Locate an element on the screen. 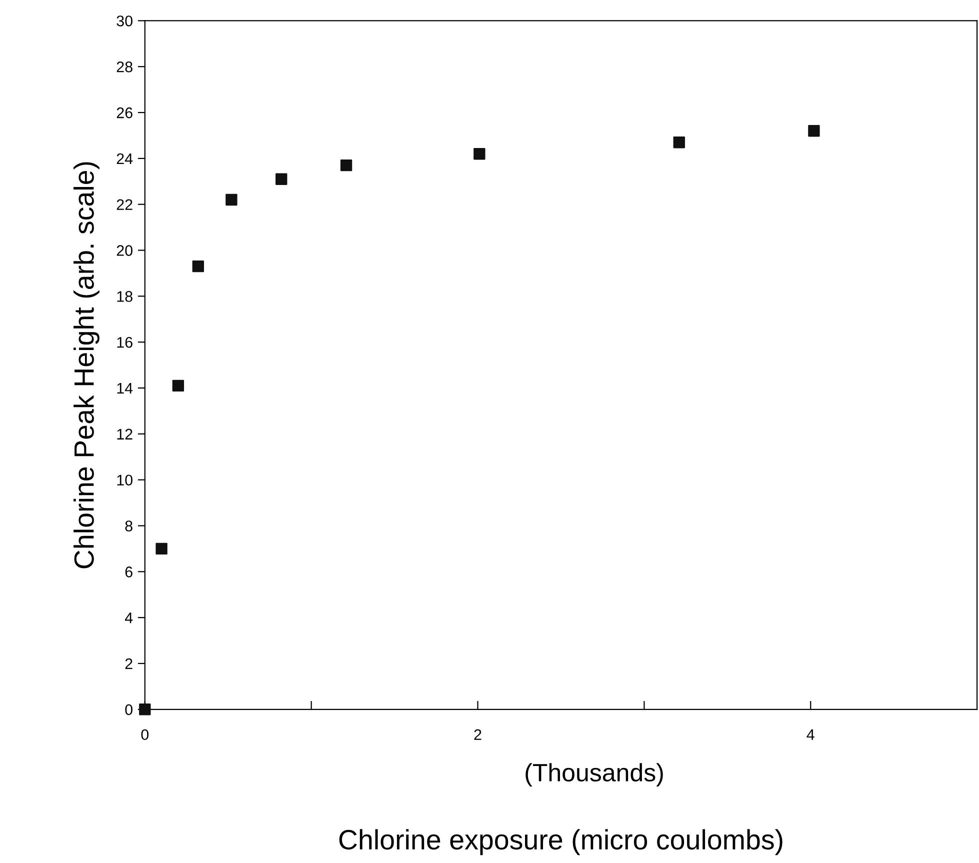 The image size is (979, 863). y-tick-label: 14 is located at coordinates (125, 388).